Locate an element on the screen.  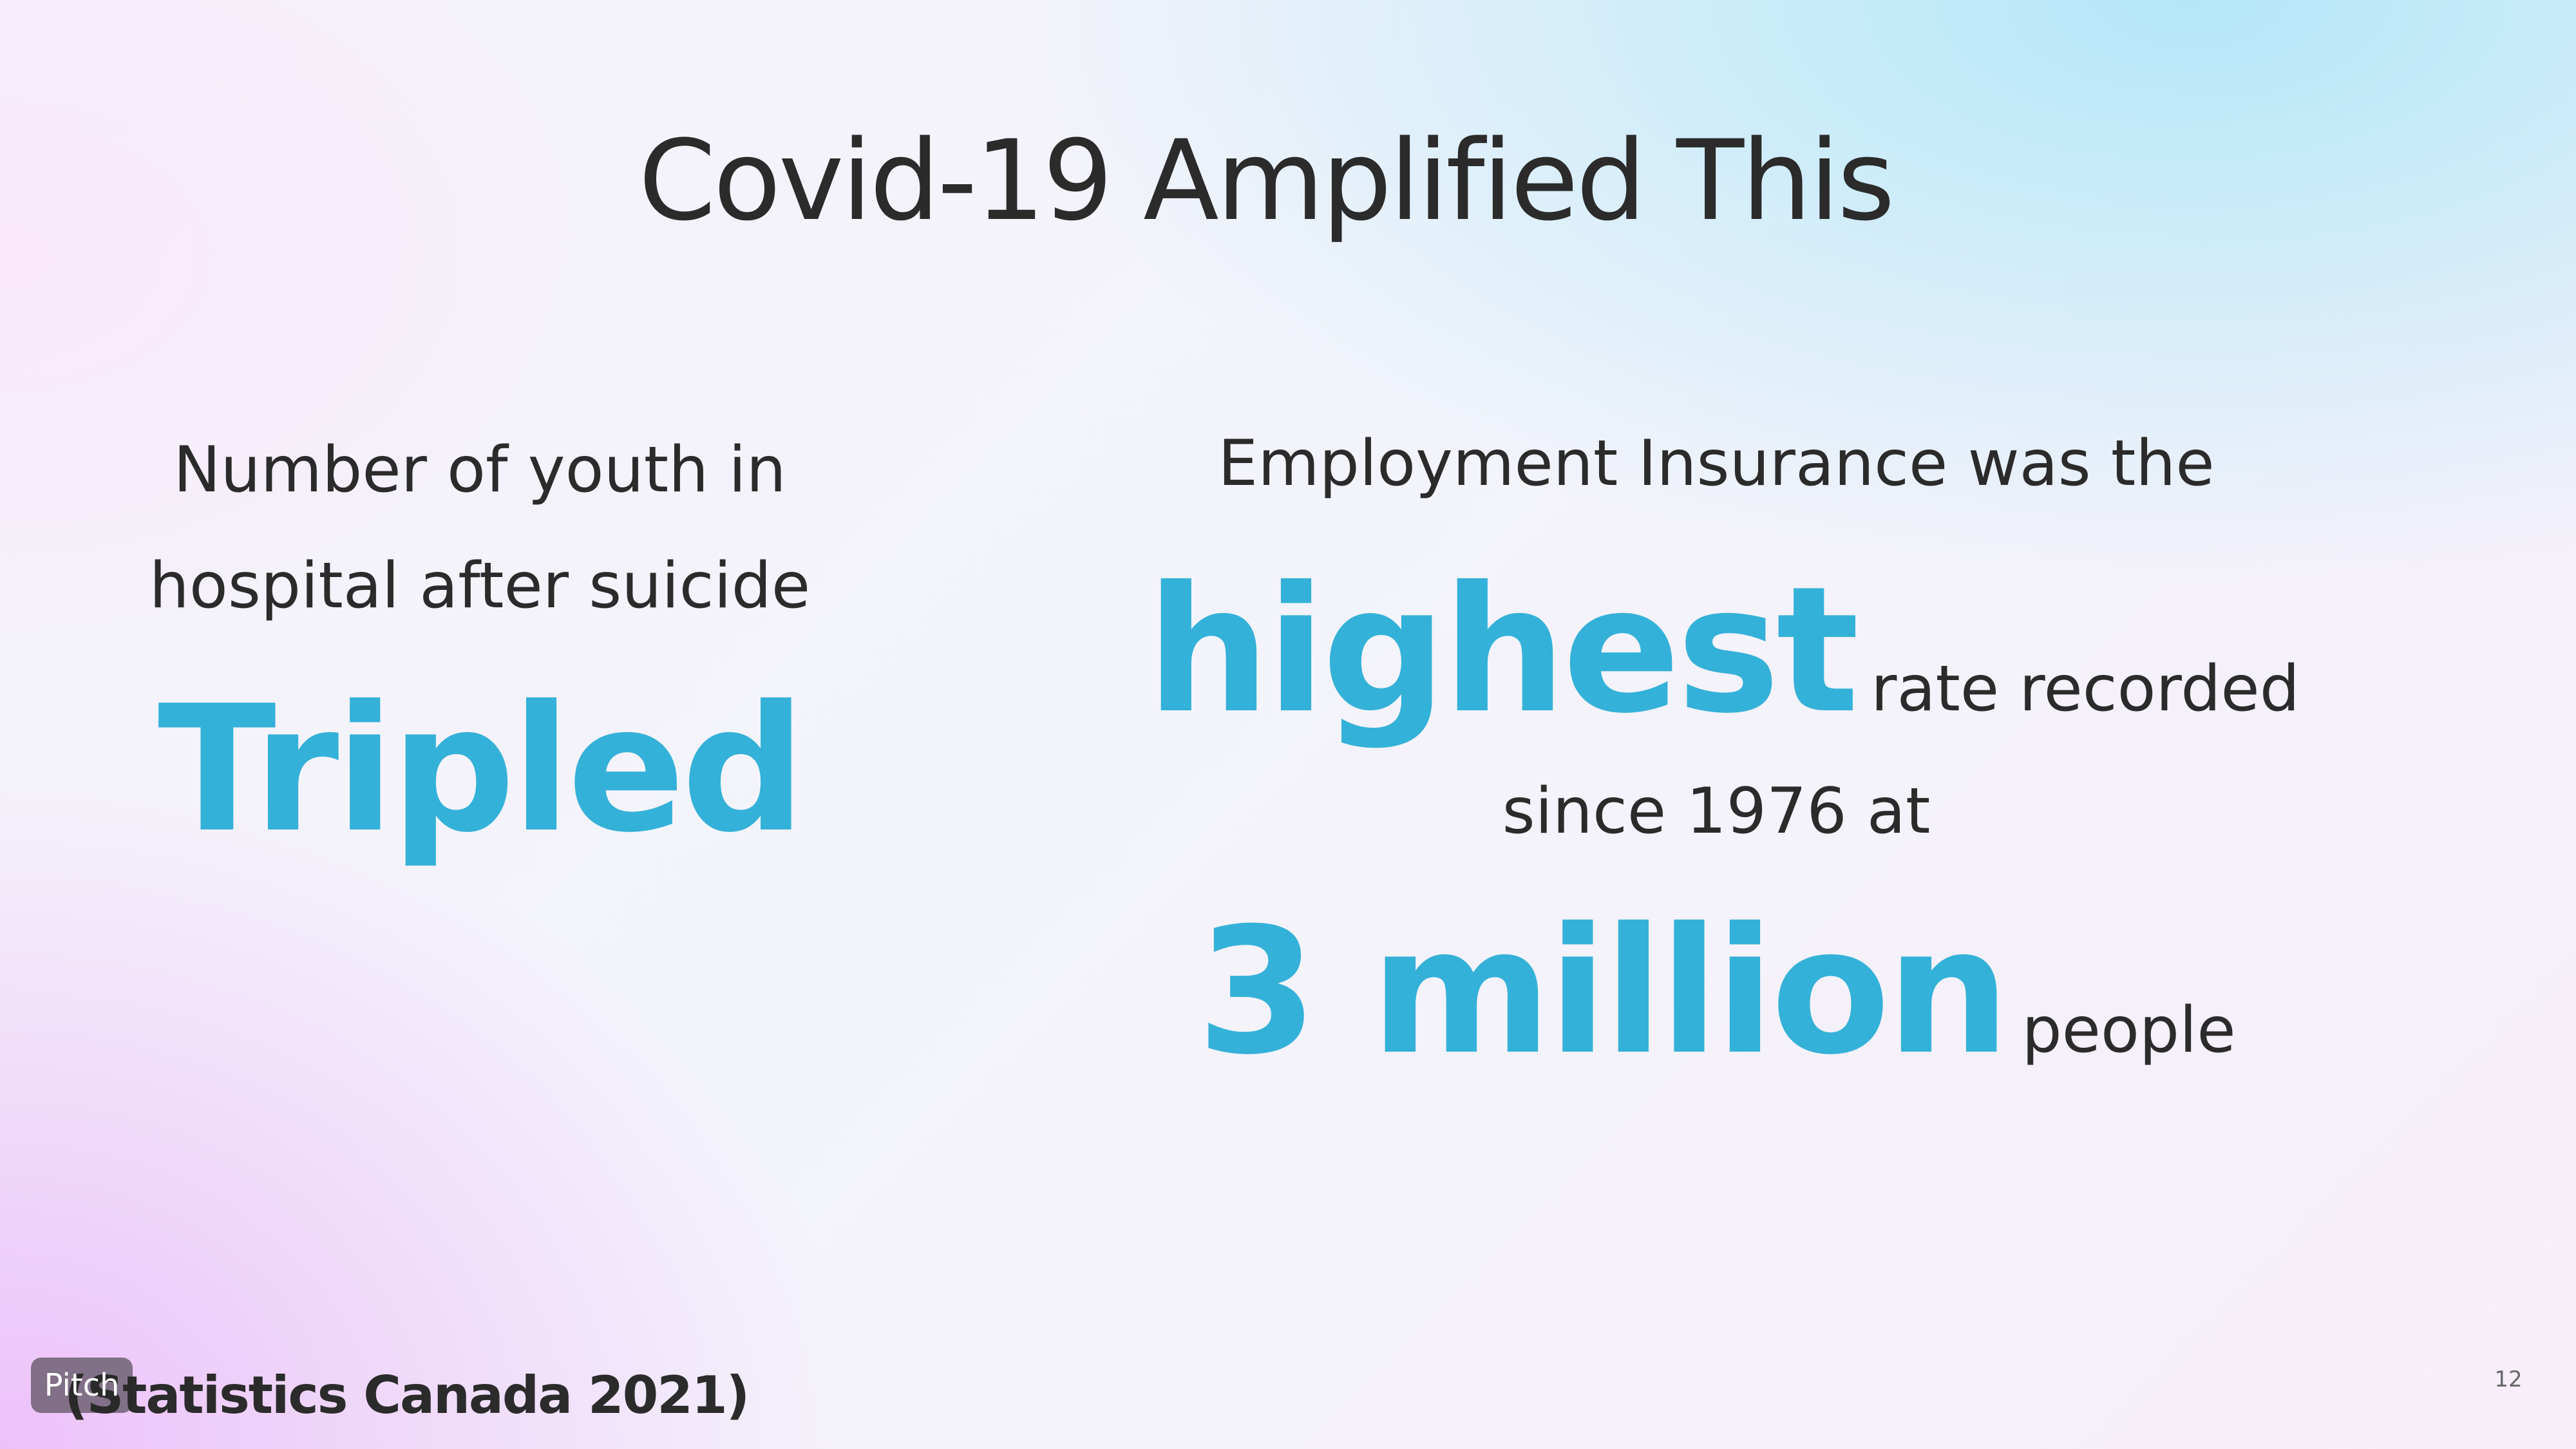
tripled-highlight: Tripled is located at coordinates (481, 770).